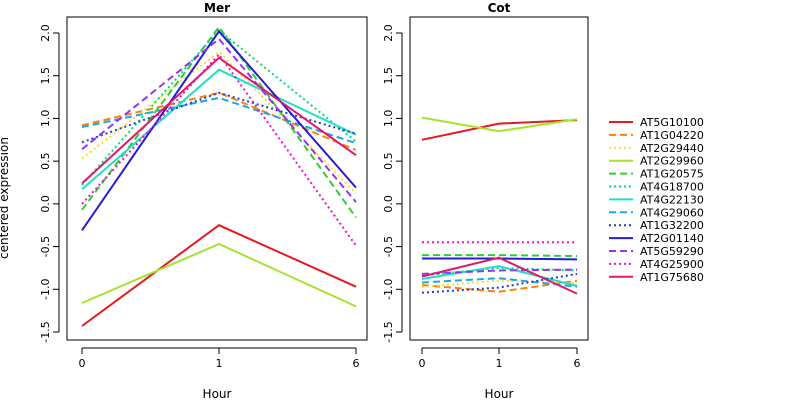 The height and width of the screenshot is (400, 800). What do you see at coordinates (672, 148) in the screenshot?
I see `legend-label: AT2G29440` at bounding box center [672, 148].